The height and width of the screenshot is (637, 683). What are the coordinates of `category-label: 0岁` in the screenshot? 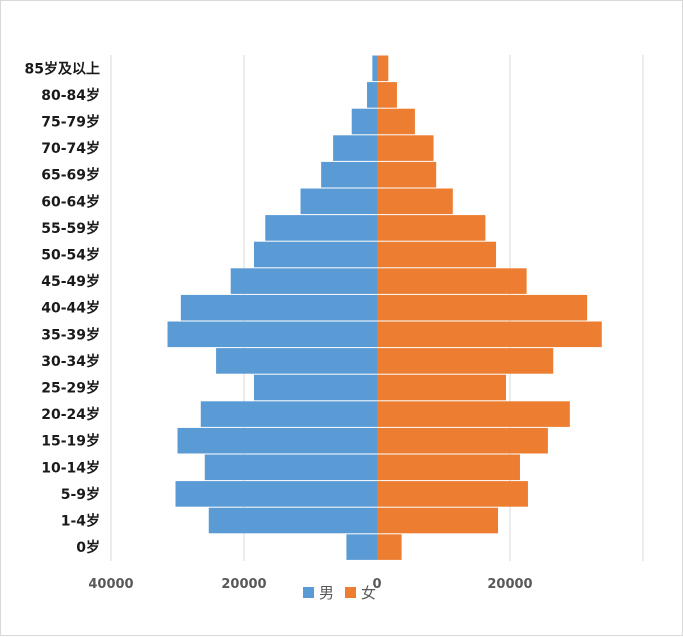 It's located at (88, 547).